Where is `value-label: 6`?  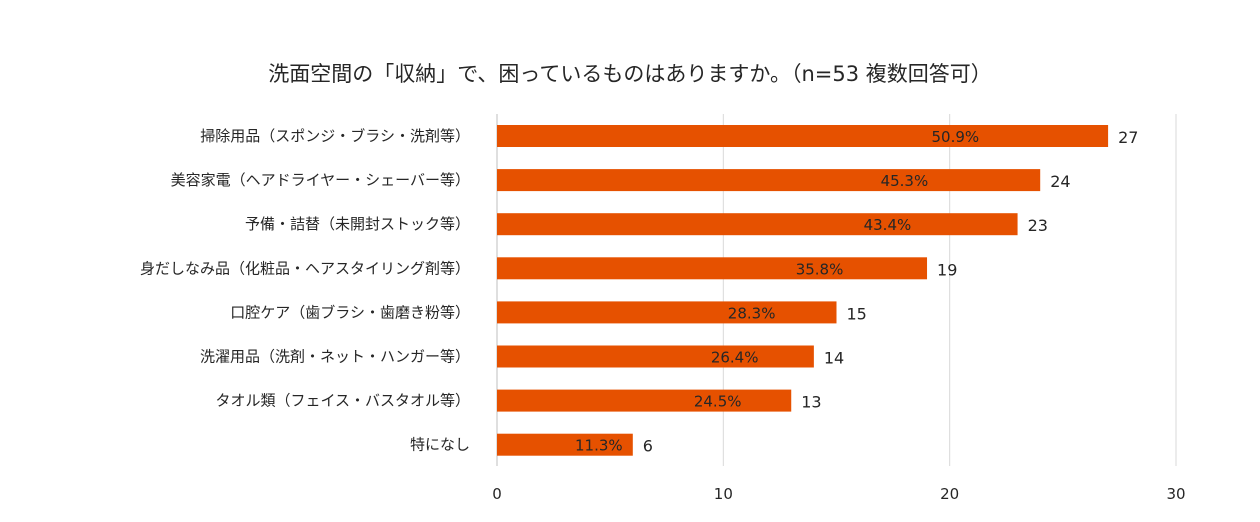
value-label: 6 is located at coordinates (648, 446).